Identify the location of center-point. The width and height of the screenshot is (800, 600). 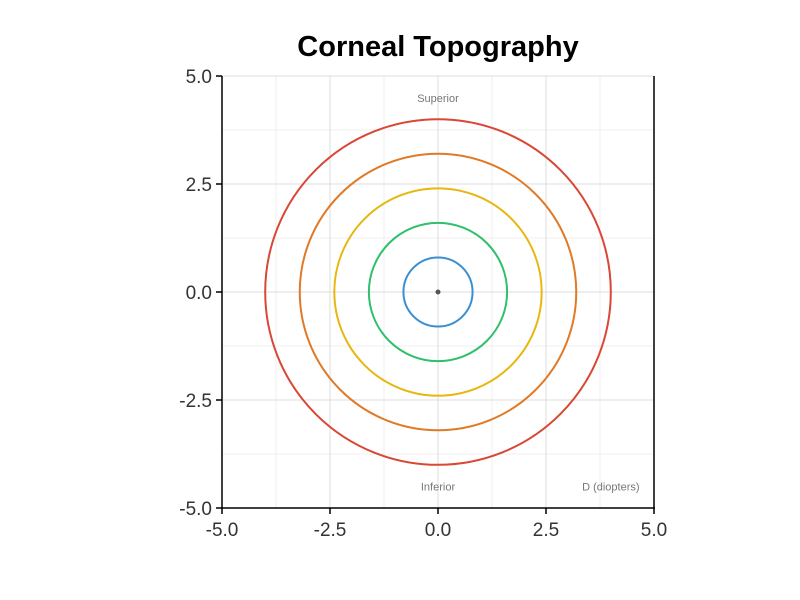
(438, 292).